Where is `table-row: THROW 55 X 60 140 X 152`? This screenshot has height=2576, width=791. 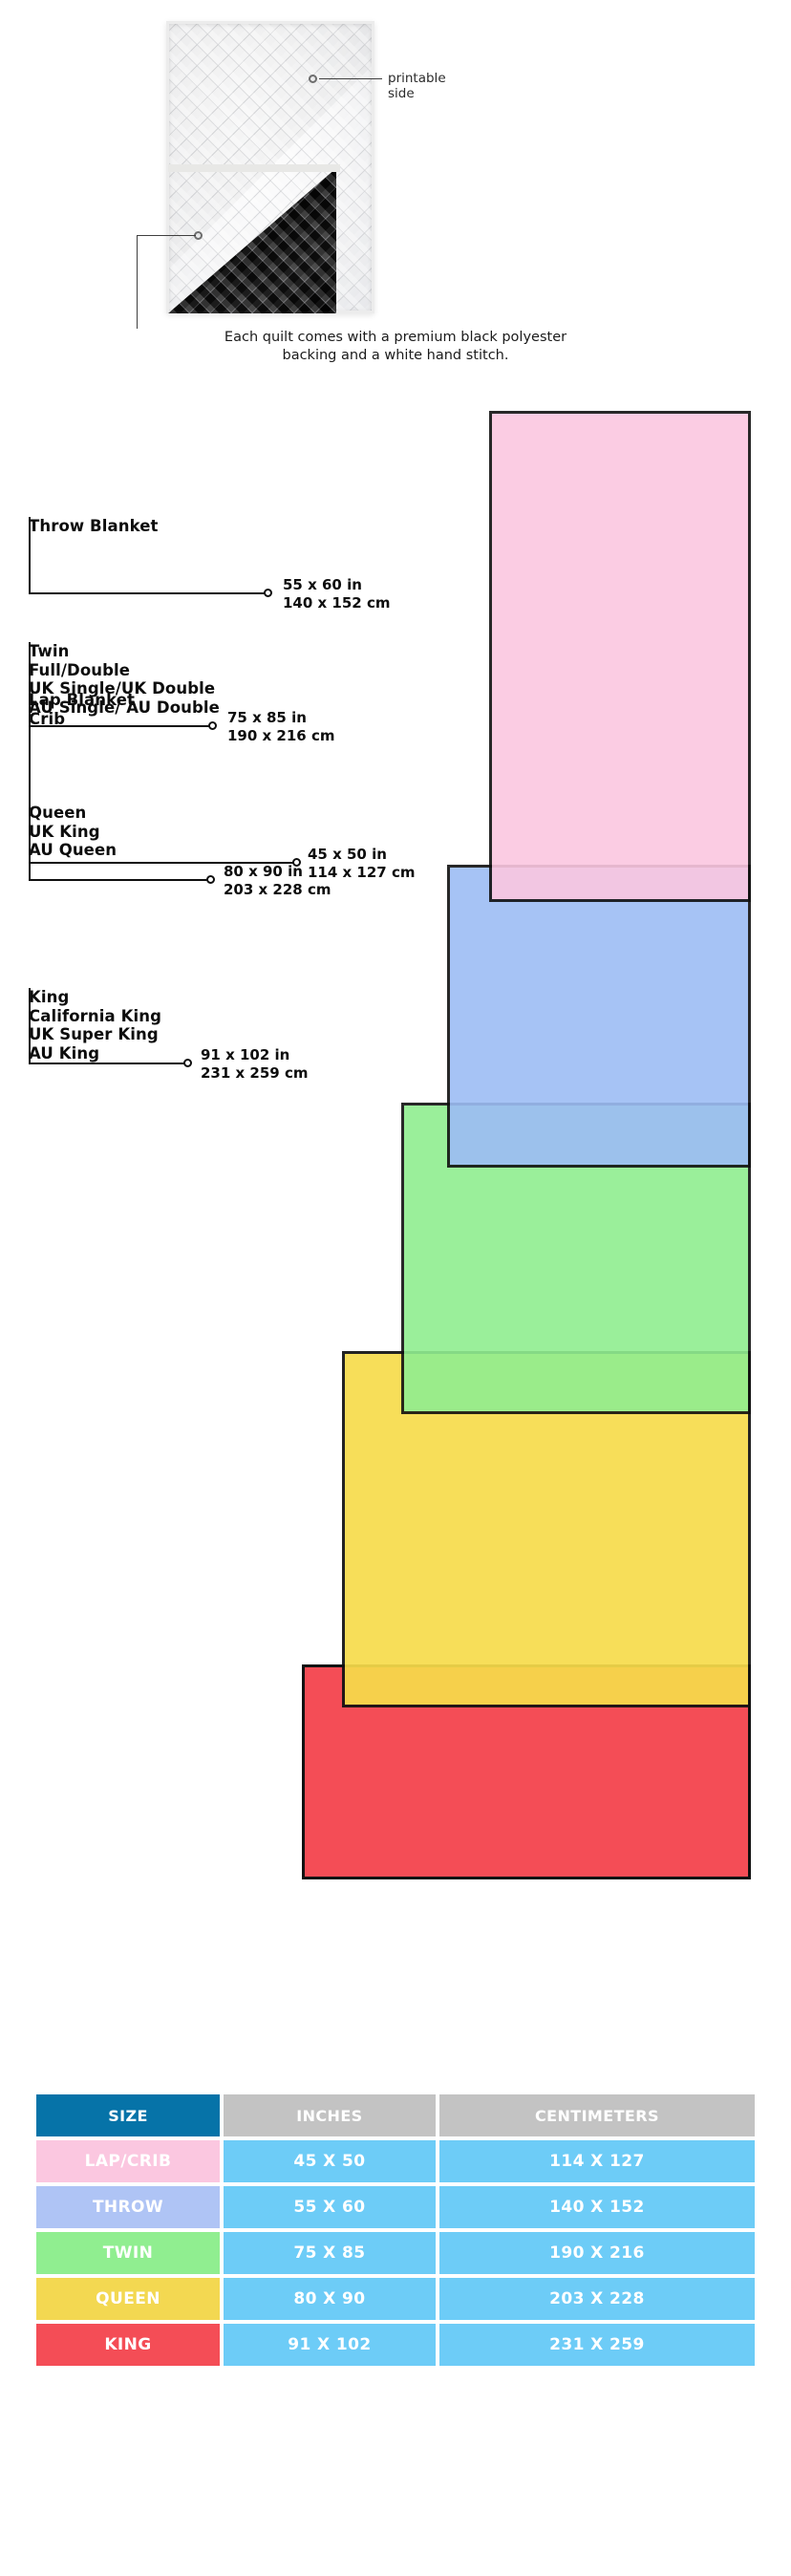
table-row: THROW 55 X 60 140 X 152 is located at coordinates (395, 2207).